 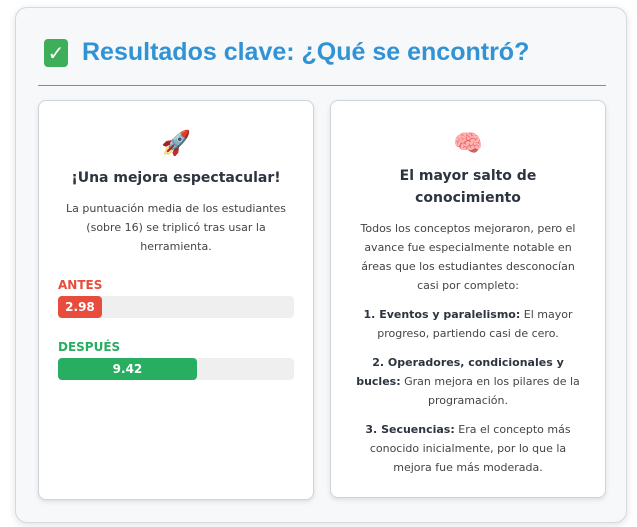 I want to click on page-title: Resultados clave: ¿Qué se encontró?, so click(x=306, y=52).